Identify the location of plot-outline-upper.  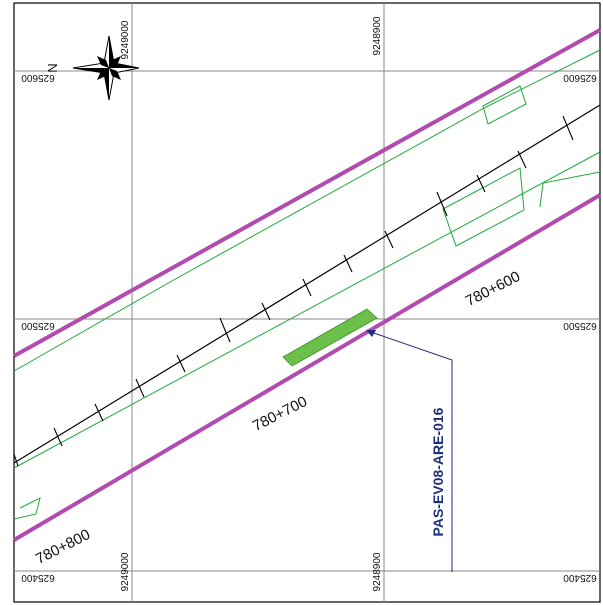
(504, 105).